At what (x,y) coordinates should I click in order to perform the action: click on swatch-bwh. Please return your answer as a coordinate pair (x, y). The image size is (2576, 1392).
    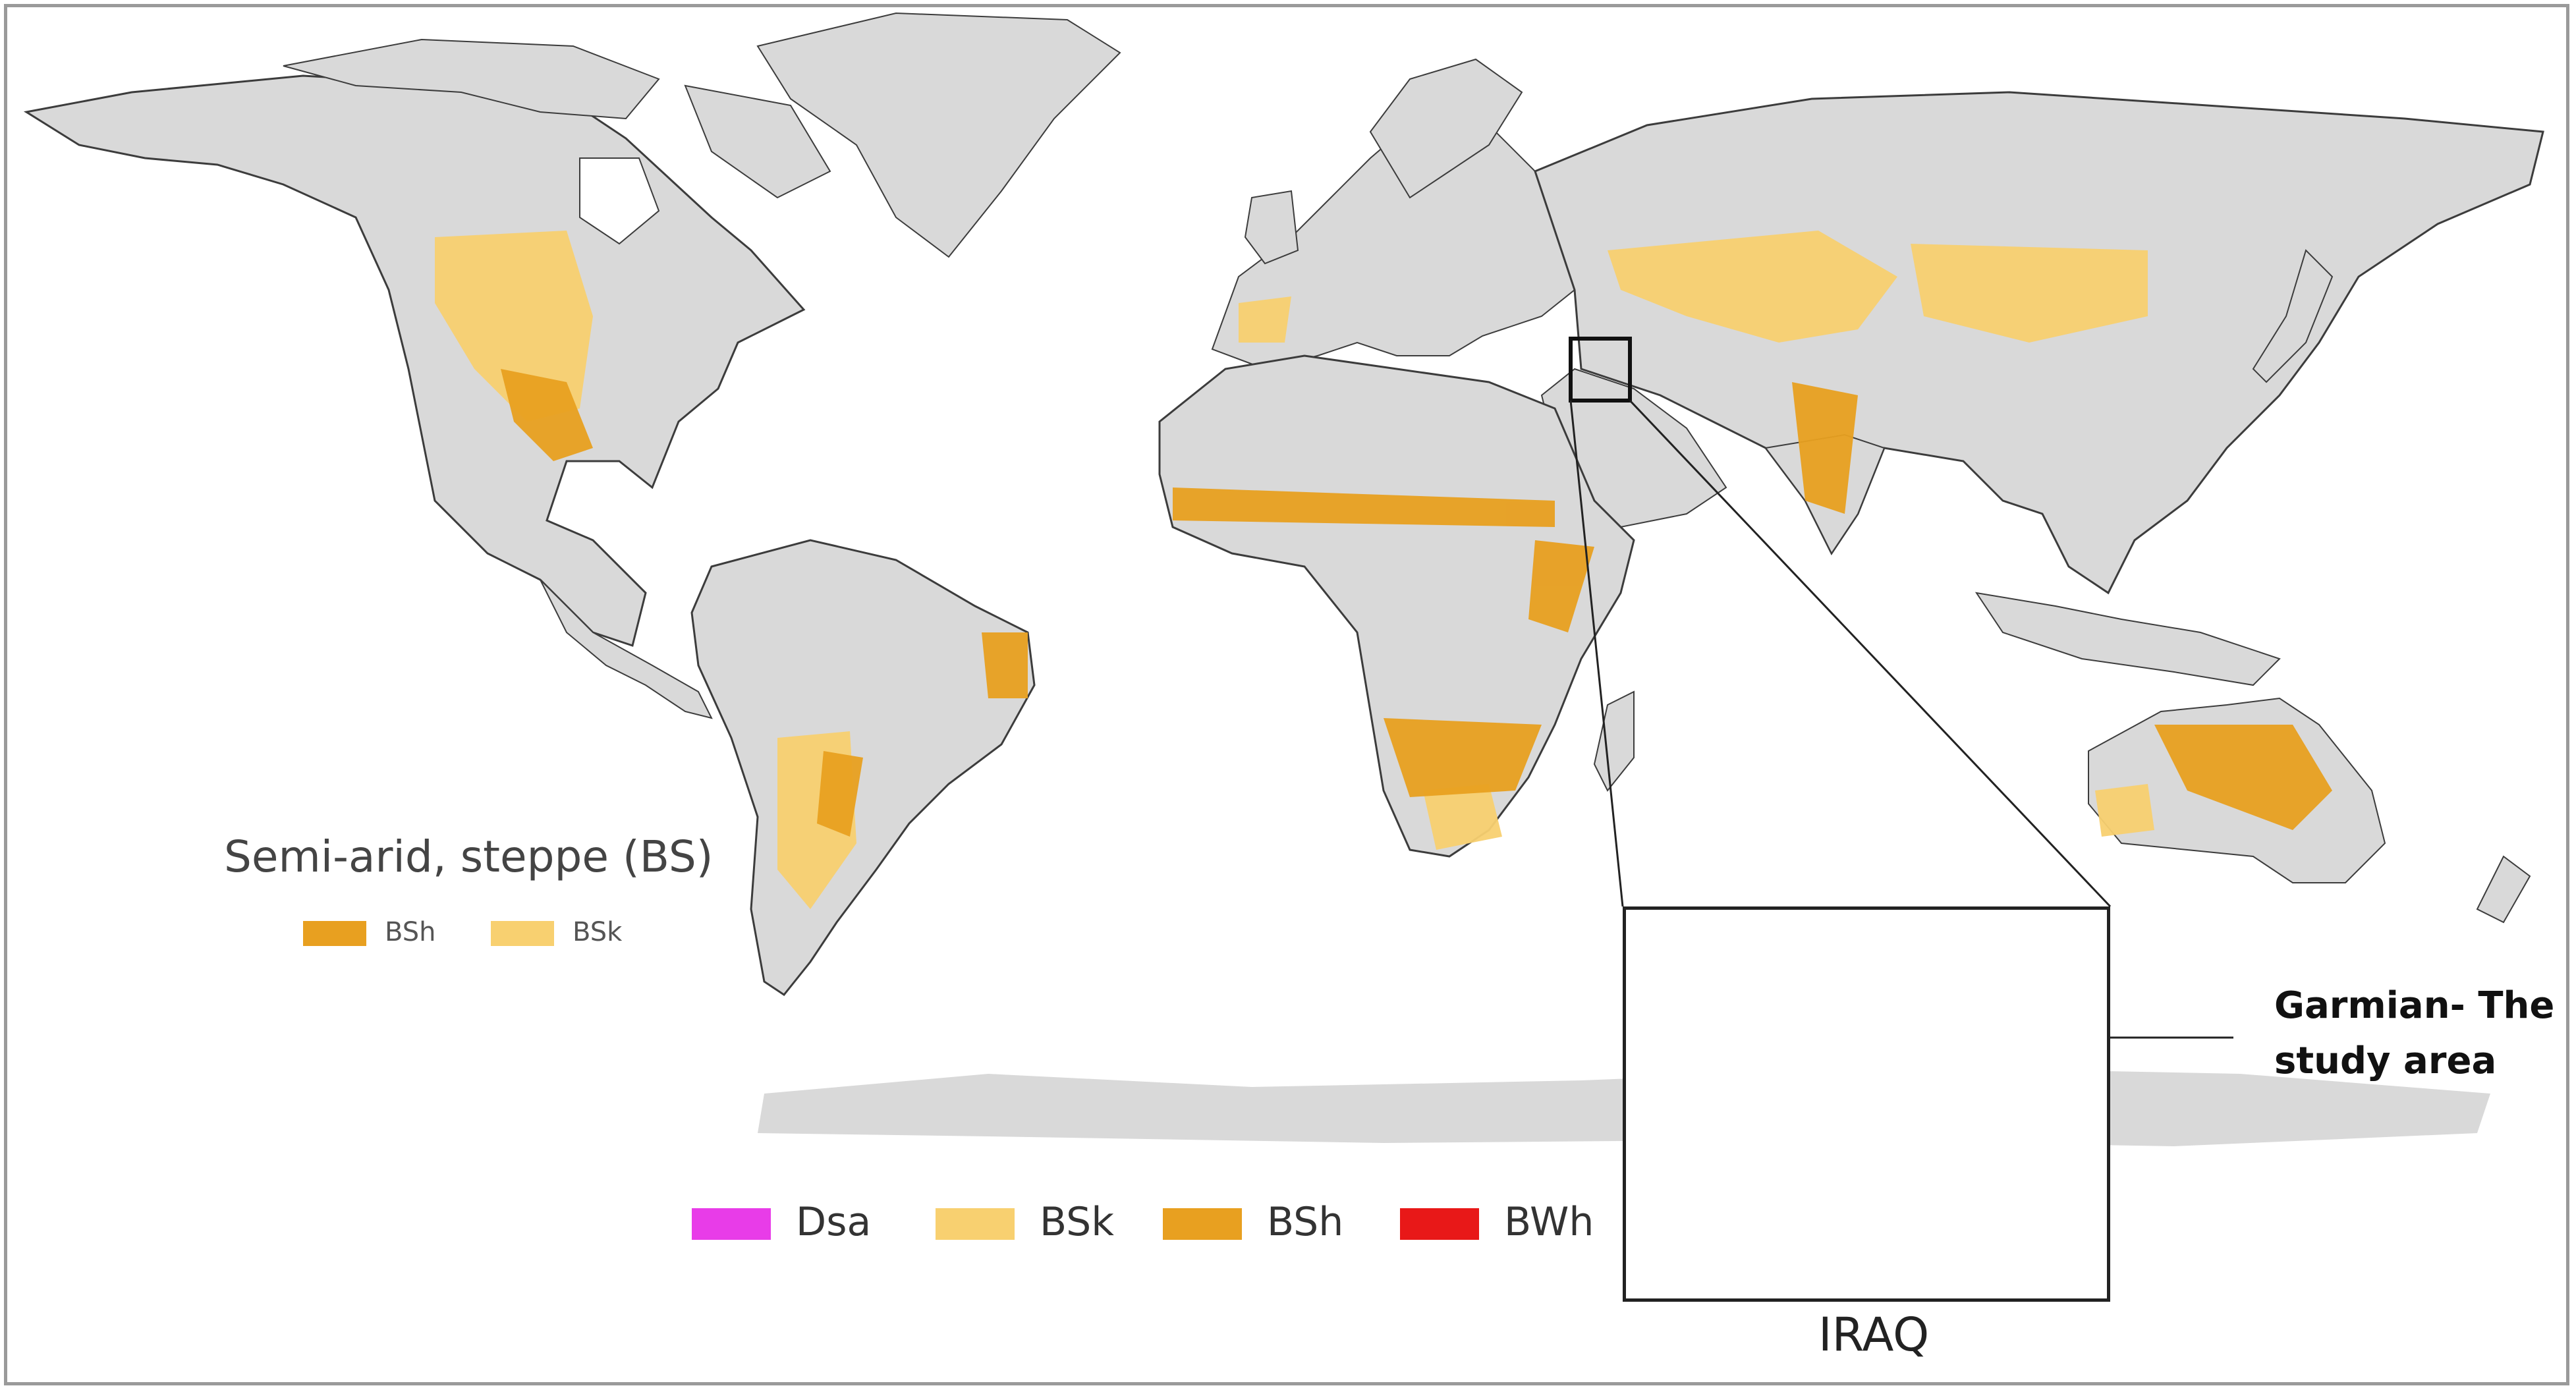
    Looking at the image, I should click on (1439, 1224).